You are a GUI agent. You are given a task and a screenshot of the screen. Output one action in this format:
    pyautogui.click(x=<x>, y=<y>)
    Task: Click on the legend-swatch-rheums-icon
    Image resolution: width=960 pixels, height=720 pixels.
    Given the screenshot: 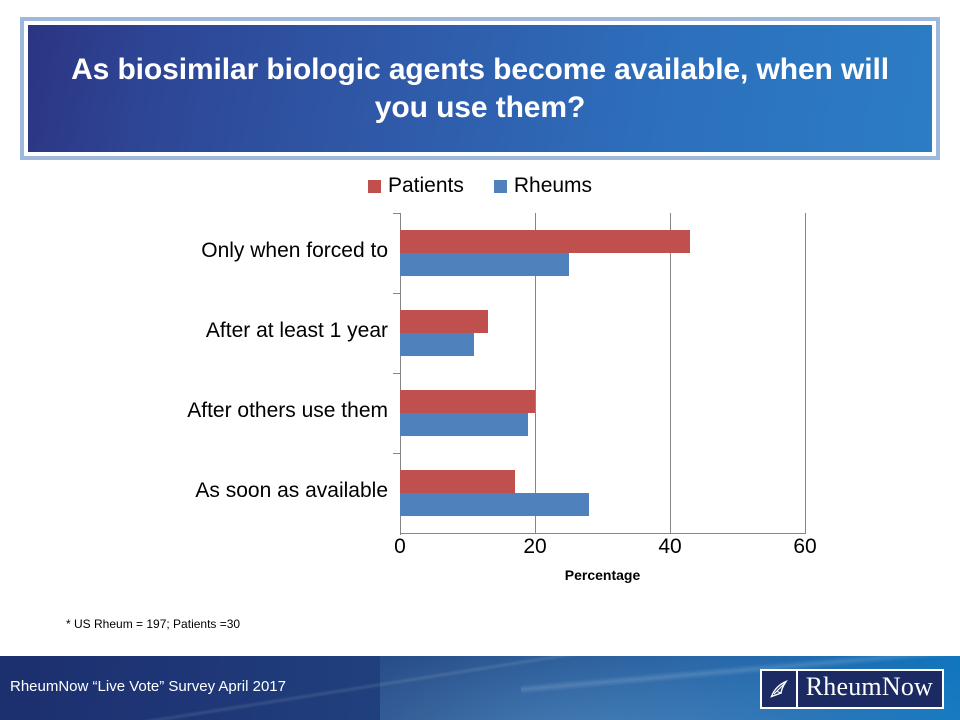 What is the action you would take?
    pyautogui.click(x=500, y=186)
    